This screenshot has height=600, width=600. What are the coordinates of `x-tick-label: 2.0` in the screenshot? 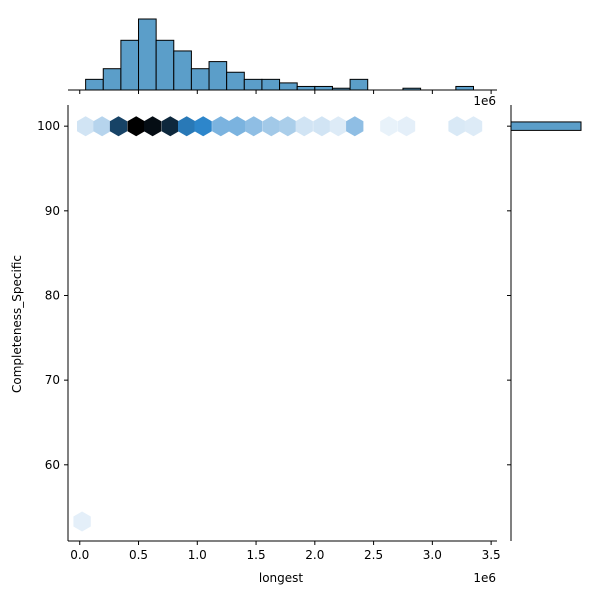 It's located at (314, 555).